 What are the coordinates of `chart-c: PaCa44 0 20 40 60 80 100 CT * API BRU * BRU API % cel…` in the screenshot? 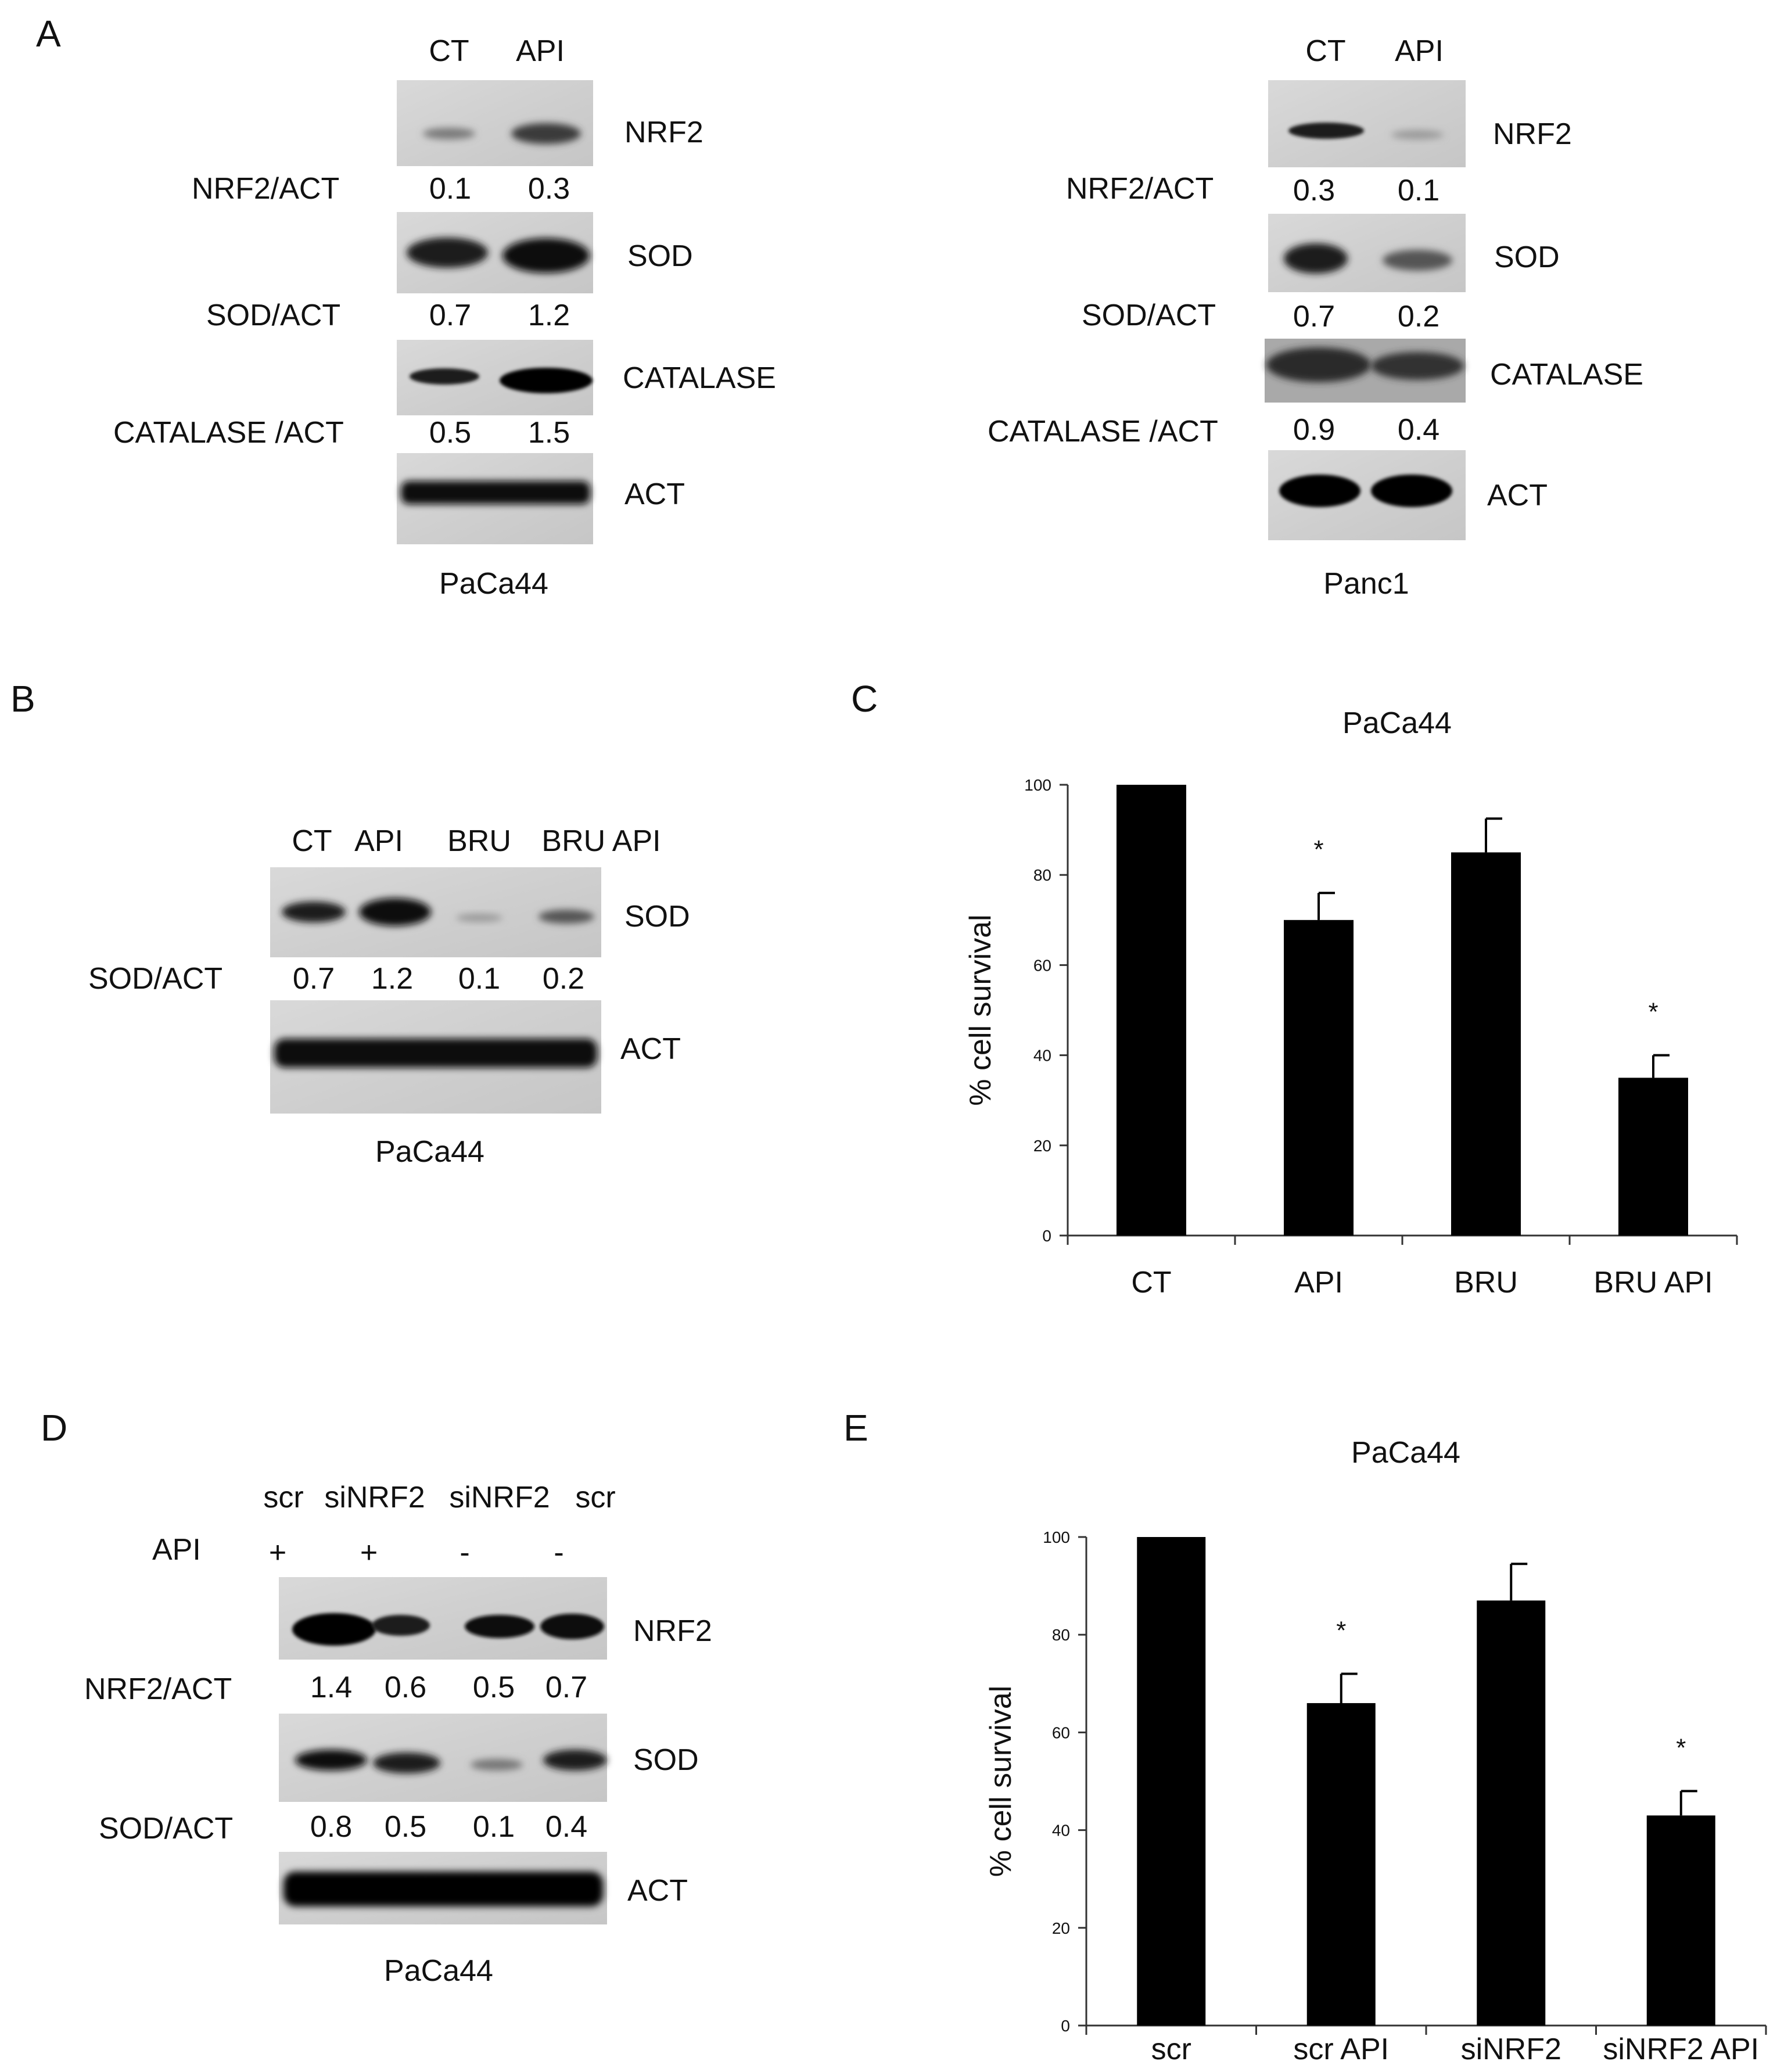 It's located at (1351, 1002).